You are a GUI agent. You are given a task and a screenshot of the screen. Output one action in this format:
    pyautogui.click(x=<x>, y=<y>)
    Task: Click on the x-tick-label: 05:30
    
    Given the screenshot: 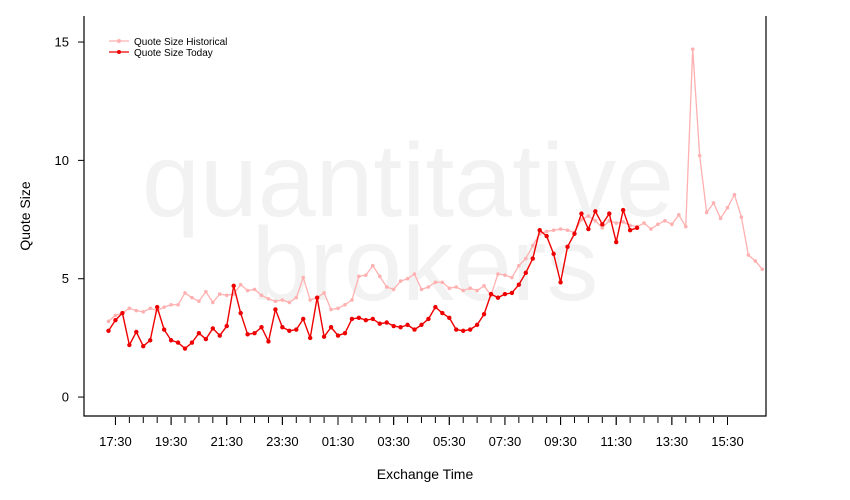 What is the action you would take?
    pyautogui.click(x=449, y=441)
    